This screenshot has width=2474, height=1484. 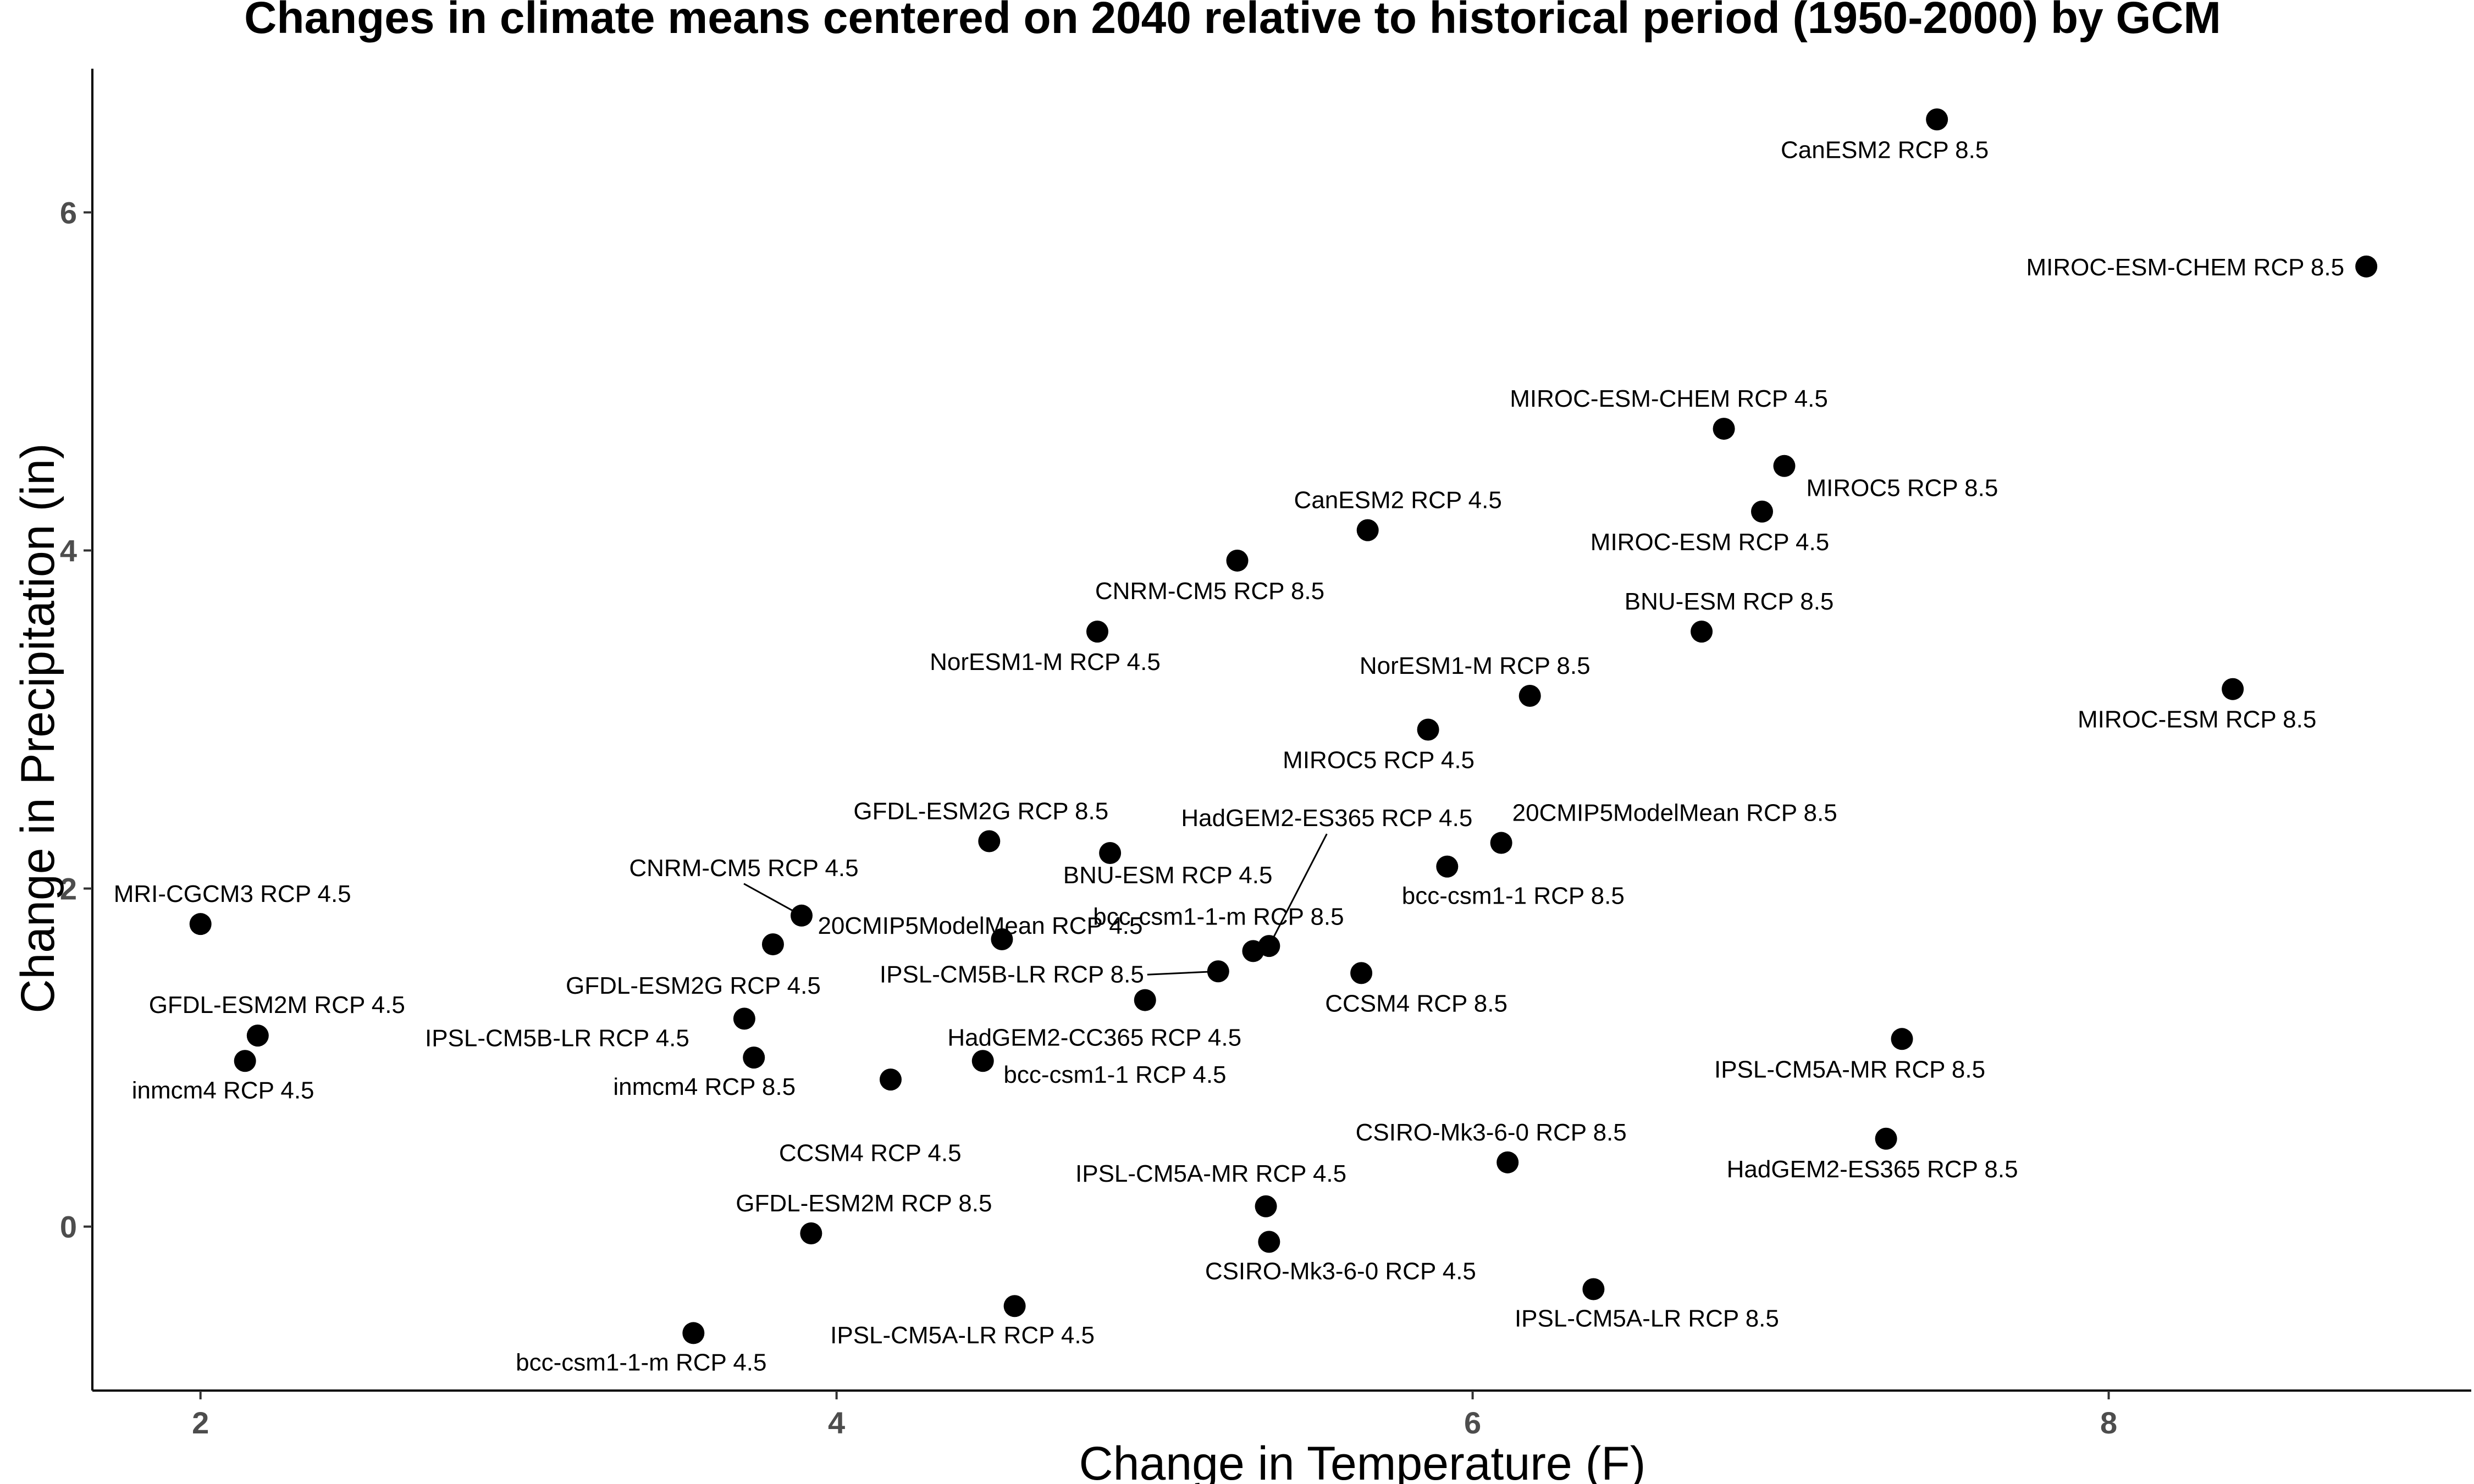 I want to click on x-axis-title: Change in Temperature (F), so click(x=1362, y=1460).